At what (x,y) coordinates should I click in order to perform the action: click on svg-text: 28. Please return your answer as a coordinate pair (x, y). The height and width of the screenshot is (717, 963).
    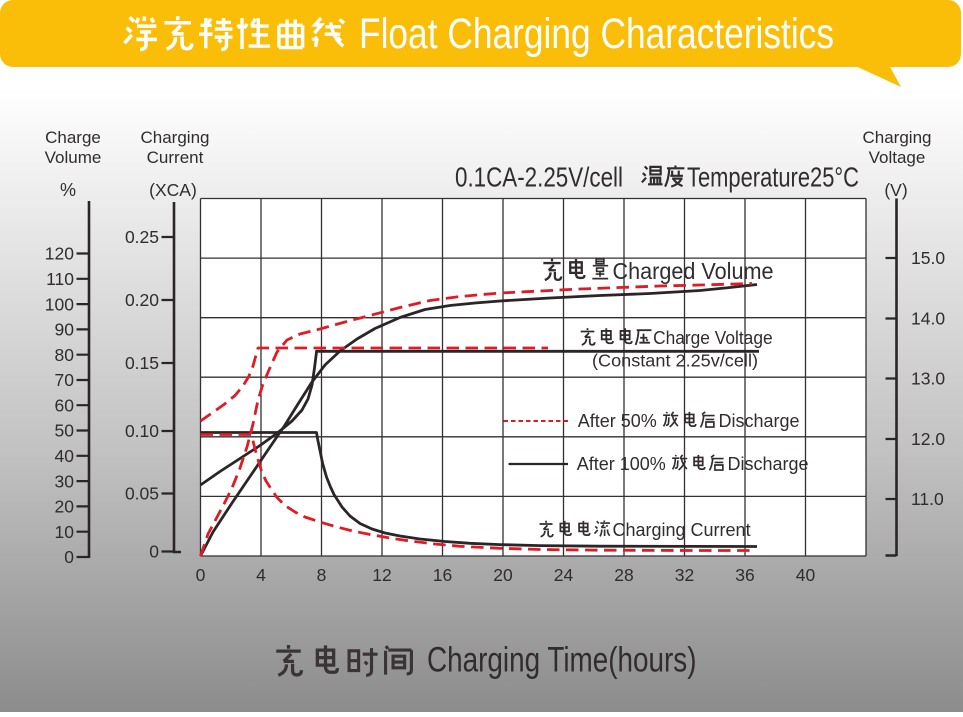
    Looking at the image, I should click on (623, 575).